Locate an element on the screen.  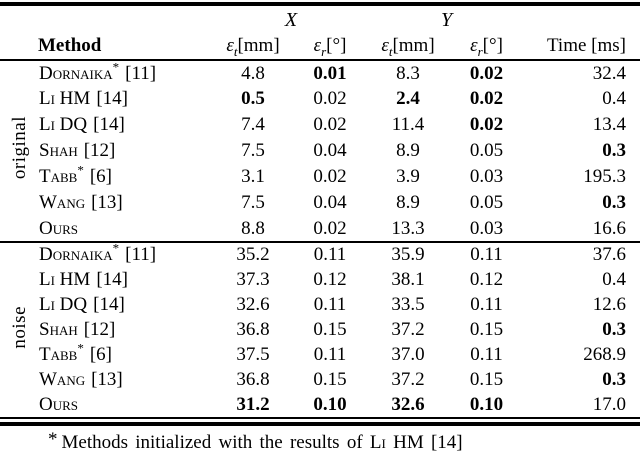
cell-et-y: 37.0 is located at coordinates (408, 354).